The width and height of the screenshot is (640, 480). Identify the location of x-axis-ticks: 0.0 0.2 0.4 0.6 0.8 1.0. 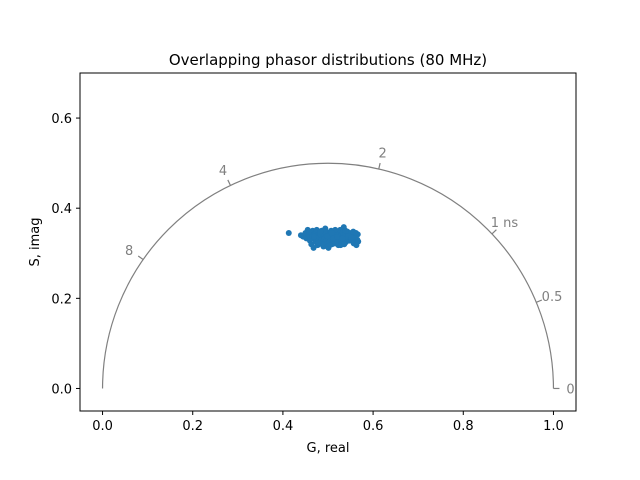
(328, 422).